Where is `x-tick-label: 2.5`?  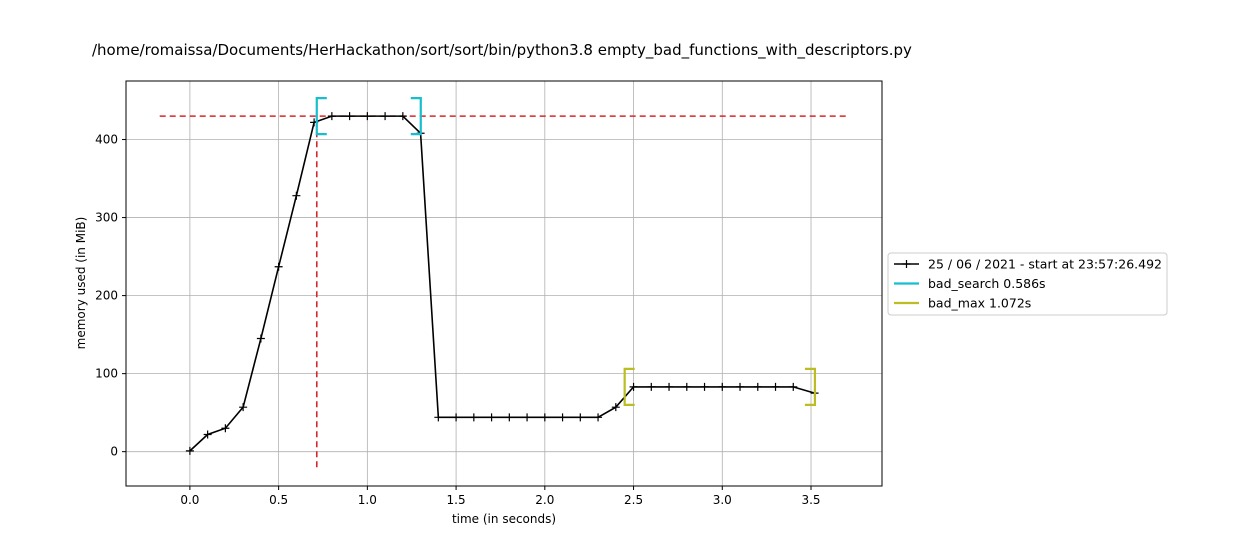 x-tick-label: 2.5 is located at coordinates (633, 500).